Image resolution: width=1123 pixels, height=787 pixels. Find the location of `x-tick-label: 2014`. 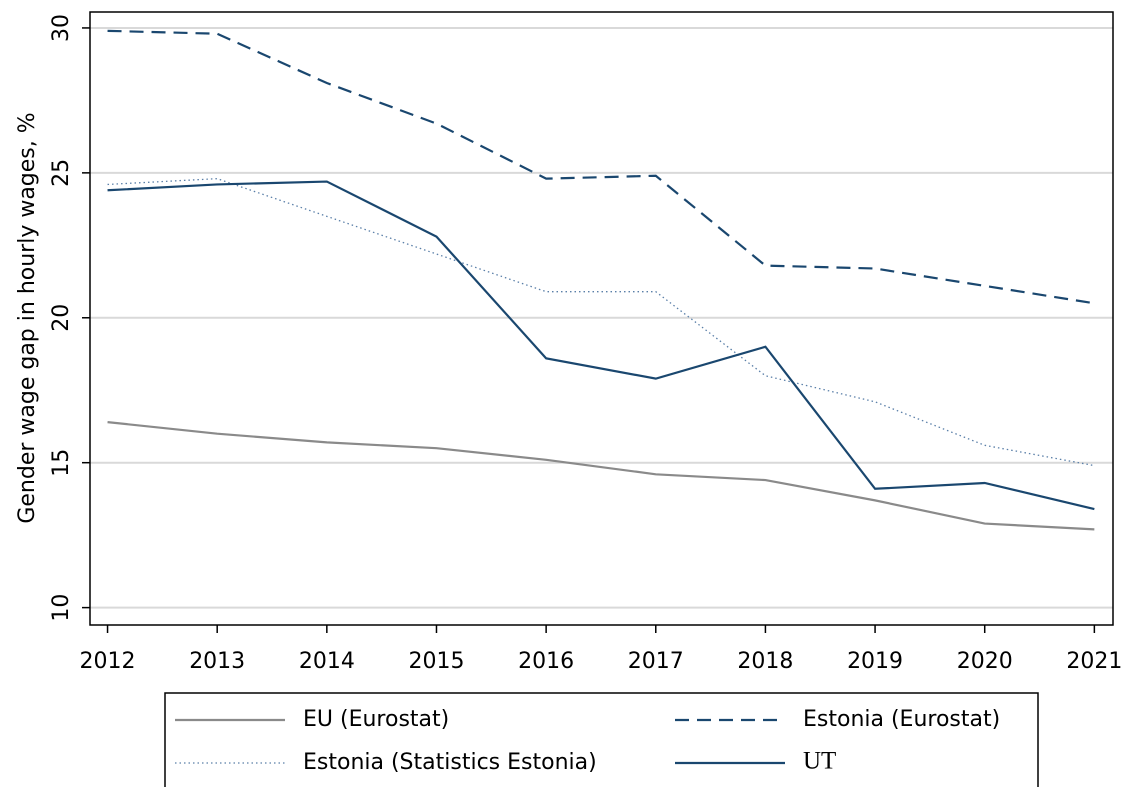

x-tick-label: 2014 is located at coordinates (327, 661).